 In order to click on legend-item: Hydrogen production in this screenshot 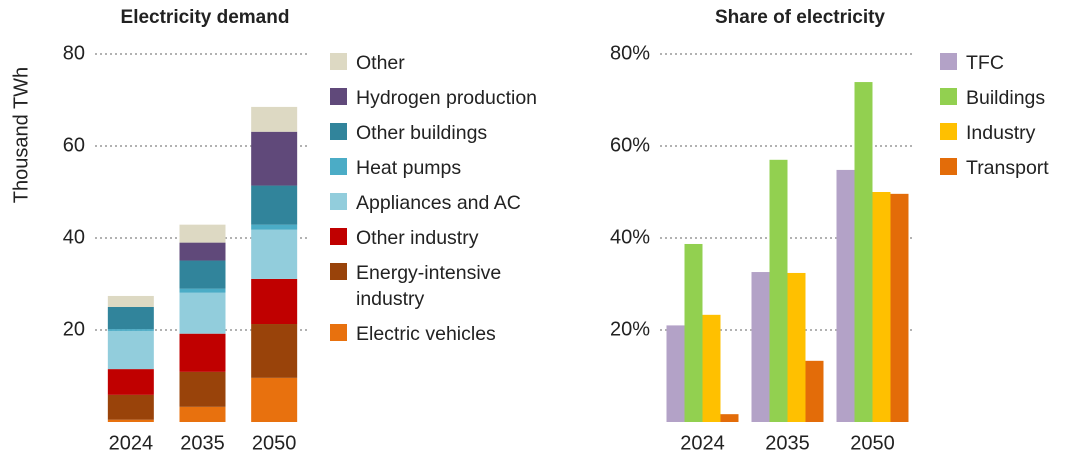, I will do `click(448, 98)`.